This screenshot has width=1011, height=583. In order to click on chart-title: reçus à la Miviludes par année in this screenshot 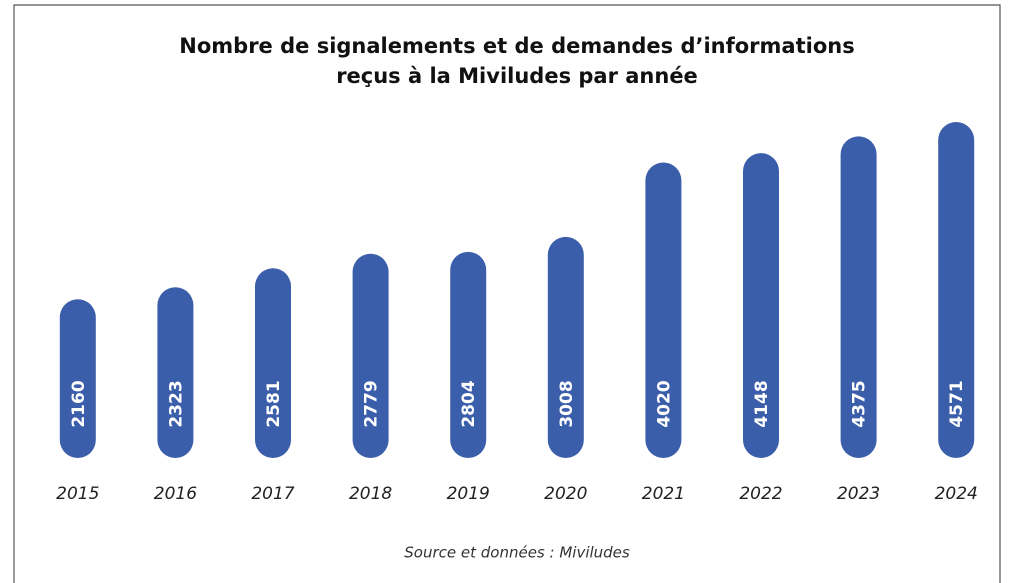, I will do `click(517, 76)`.